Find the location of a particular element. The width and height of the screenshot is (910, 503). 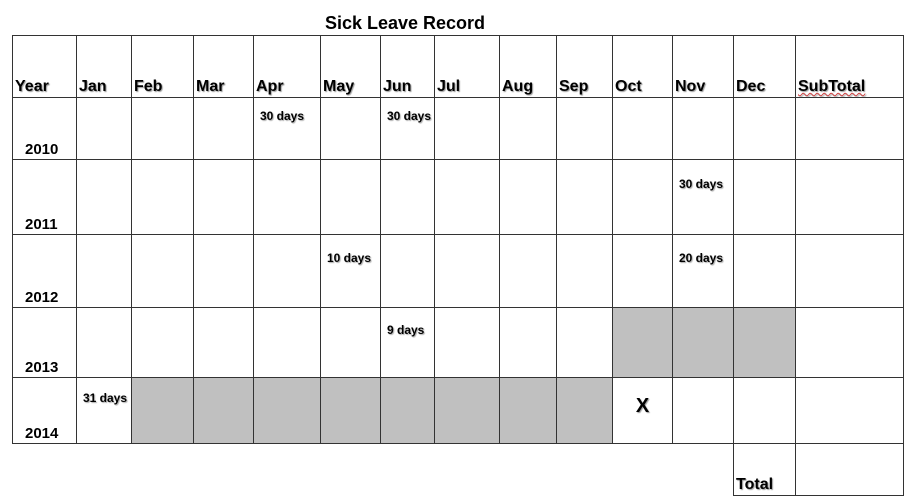

column-header: SubTotal is located at coordinates (832, 86).